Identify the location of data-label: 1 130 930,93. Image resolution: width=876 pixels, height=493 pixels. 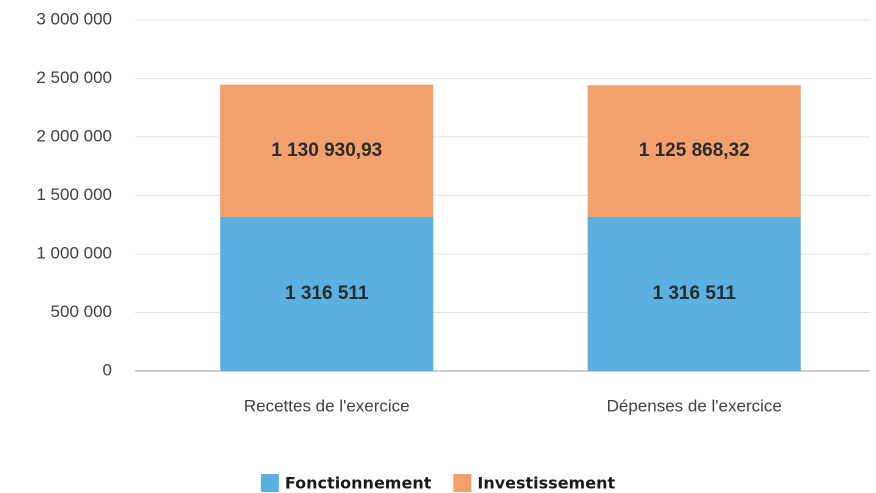
(326, 150).